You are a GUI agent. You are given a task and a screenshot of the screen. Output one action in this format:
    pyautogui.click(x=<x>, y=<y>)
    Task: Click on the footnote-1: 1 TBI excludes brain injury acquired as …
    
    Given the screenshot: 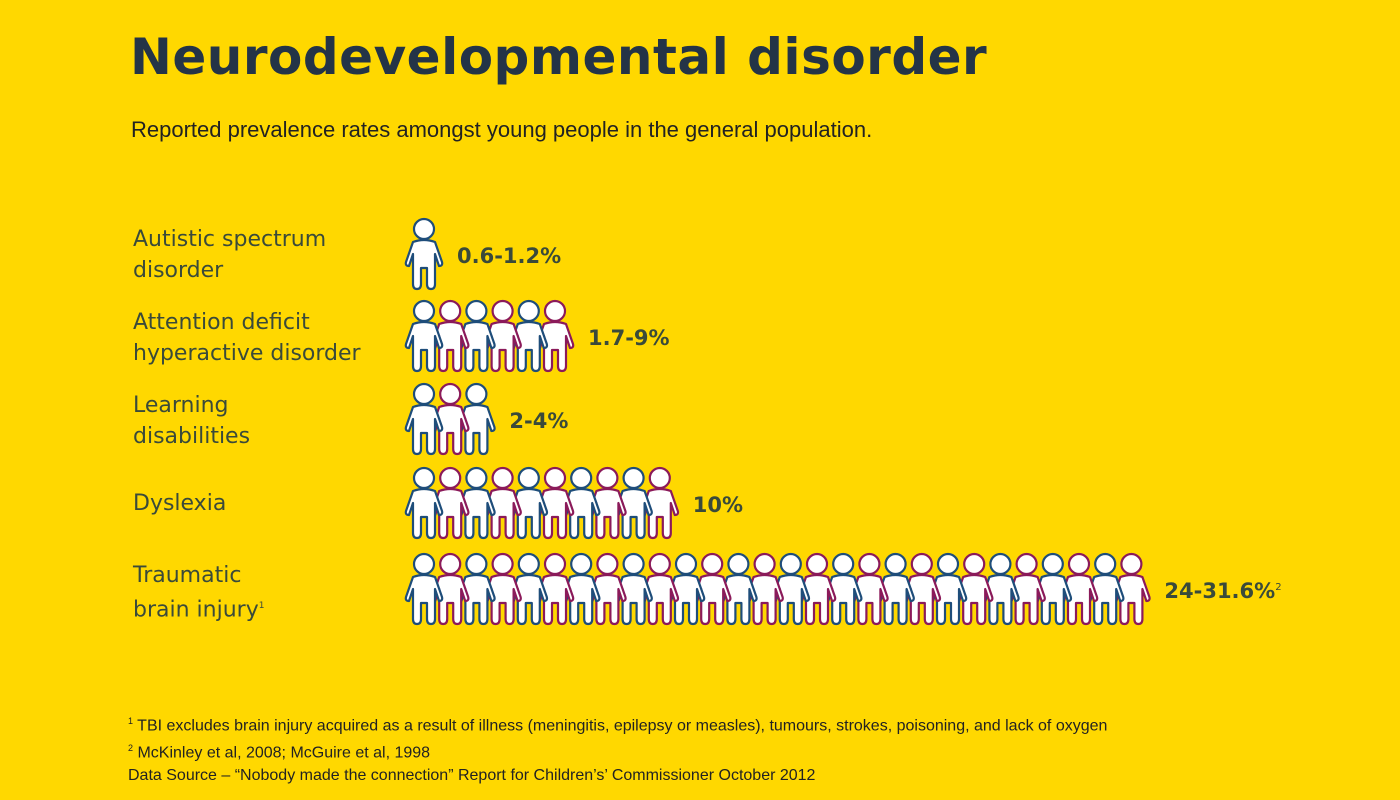 What is the action you would take?
    pyautogui.click(x=618, y=725)
    